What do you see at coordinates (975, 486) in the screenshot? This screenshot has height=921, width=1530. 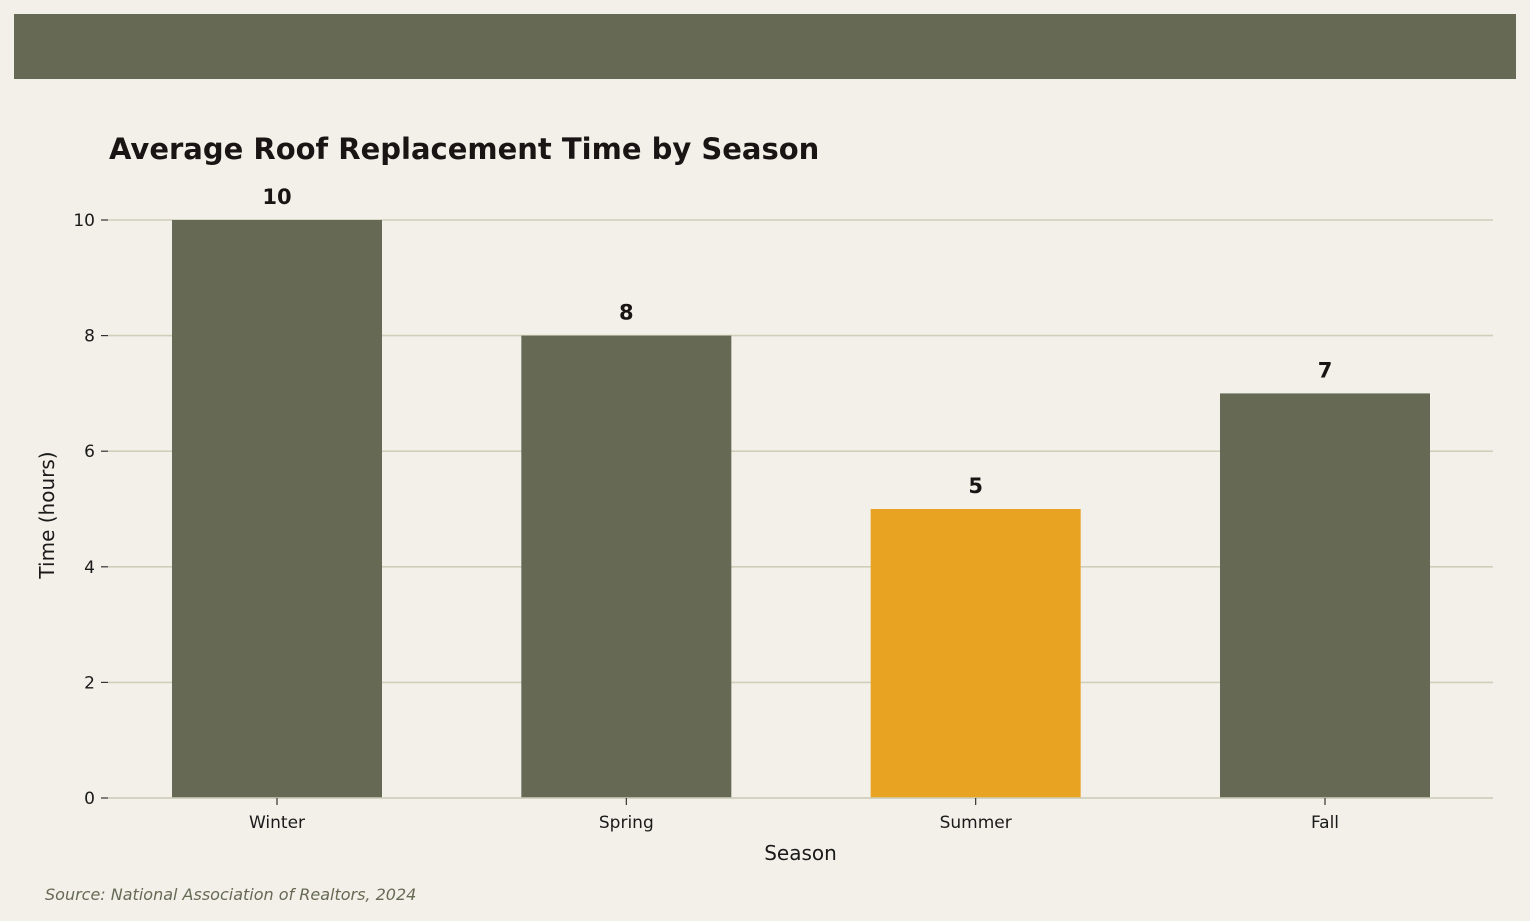 I see `bar-value-label: 5` at bounding box center [975, 486].